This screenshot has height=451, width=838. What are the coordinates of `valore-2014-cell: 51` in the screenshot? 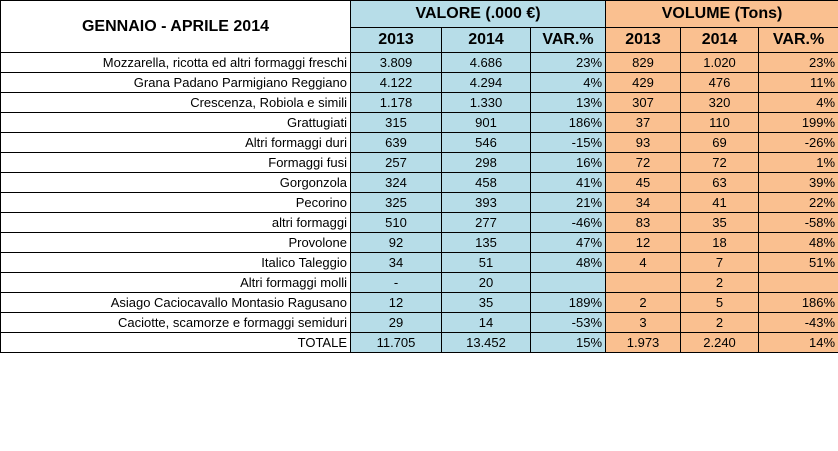 It's located at (486, 262).